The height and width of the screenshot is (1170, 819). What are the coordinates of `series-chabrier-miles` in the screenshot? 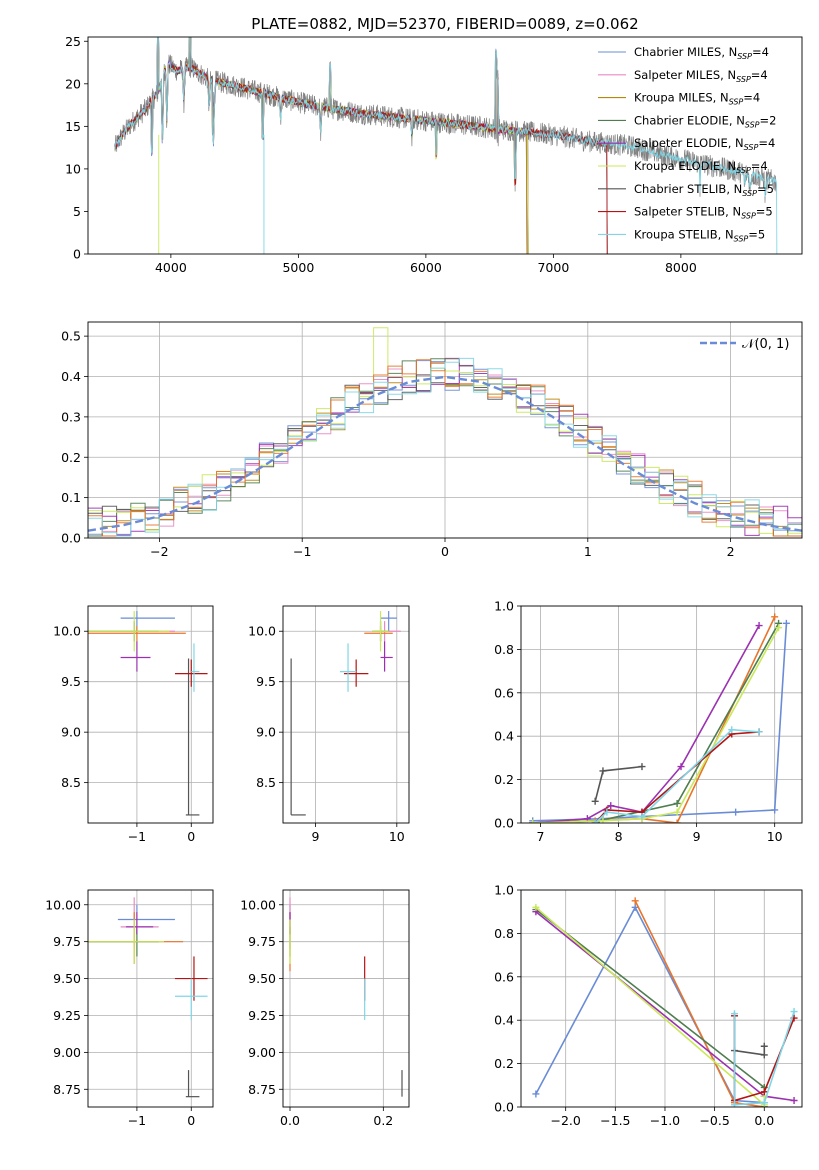 It's located at (659, 721).